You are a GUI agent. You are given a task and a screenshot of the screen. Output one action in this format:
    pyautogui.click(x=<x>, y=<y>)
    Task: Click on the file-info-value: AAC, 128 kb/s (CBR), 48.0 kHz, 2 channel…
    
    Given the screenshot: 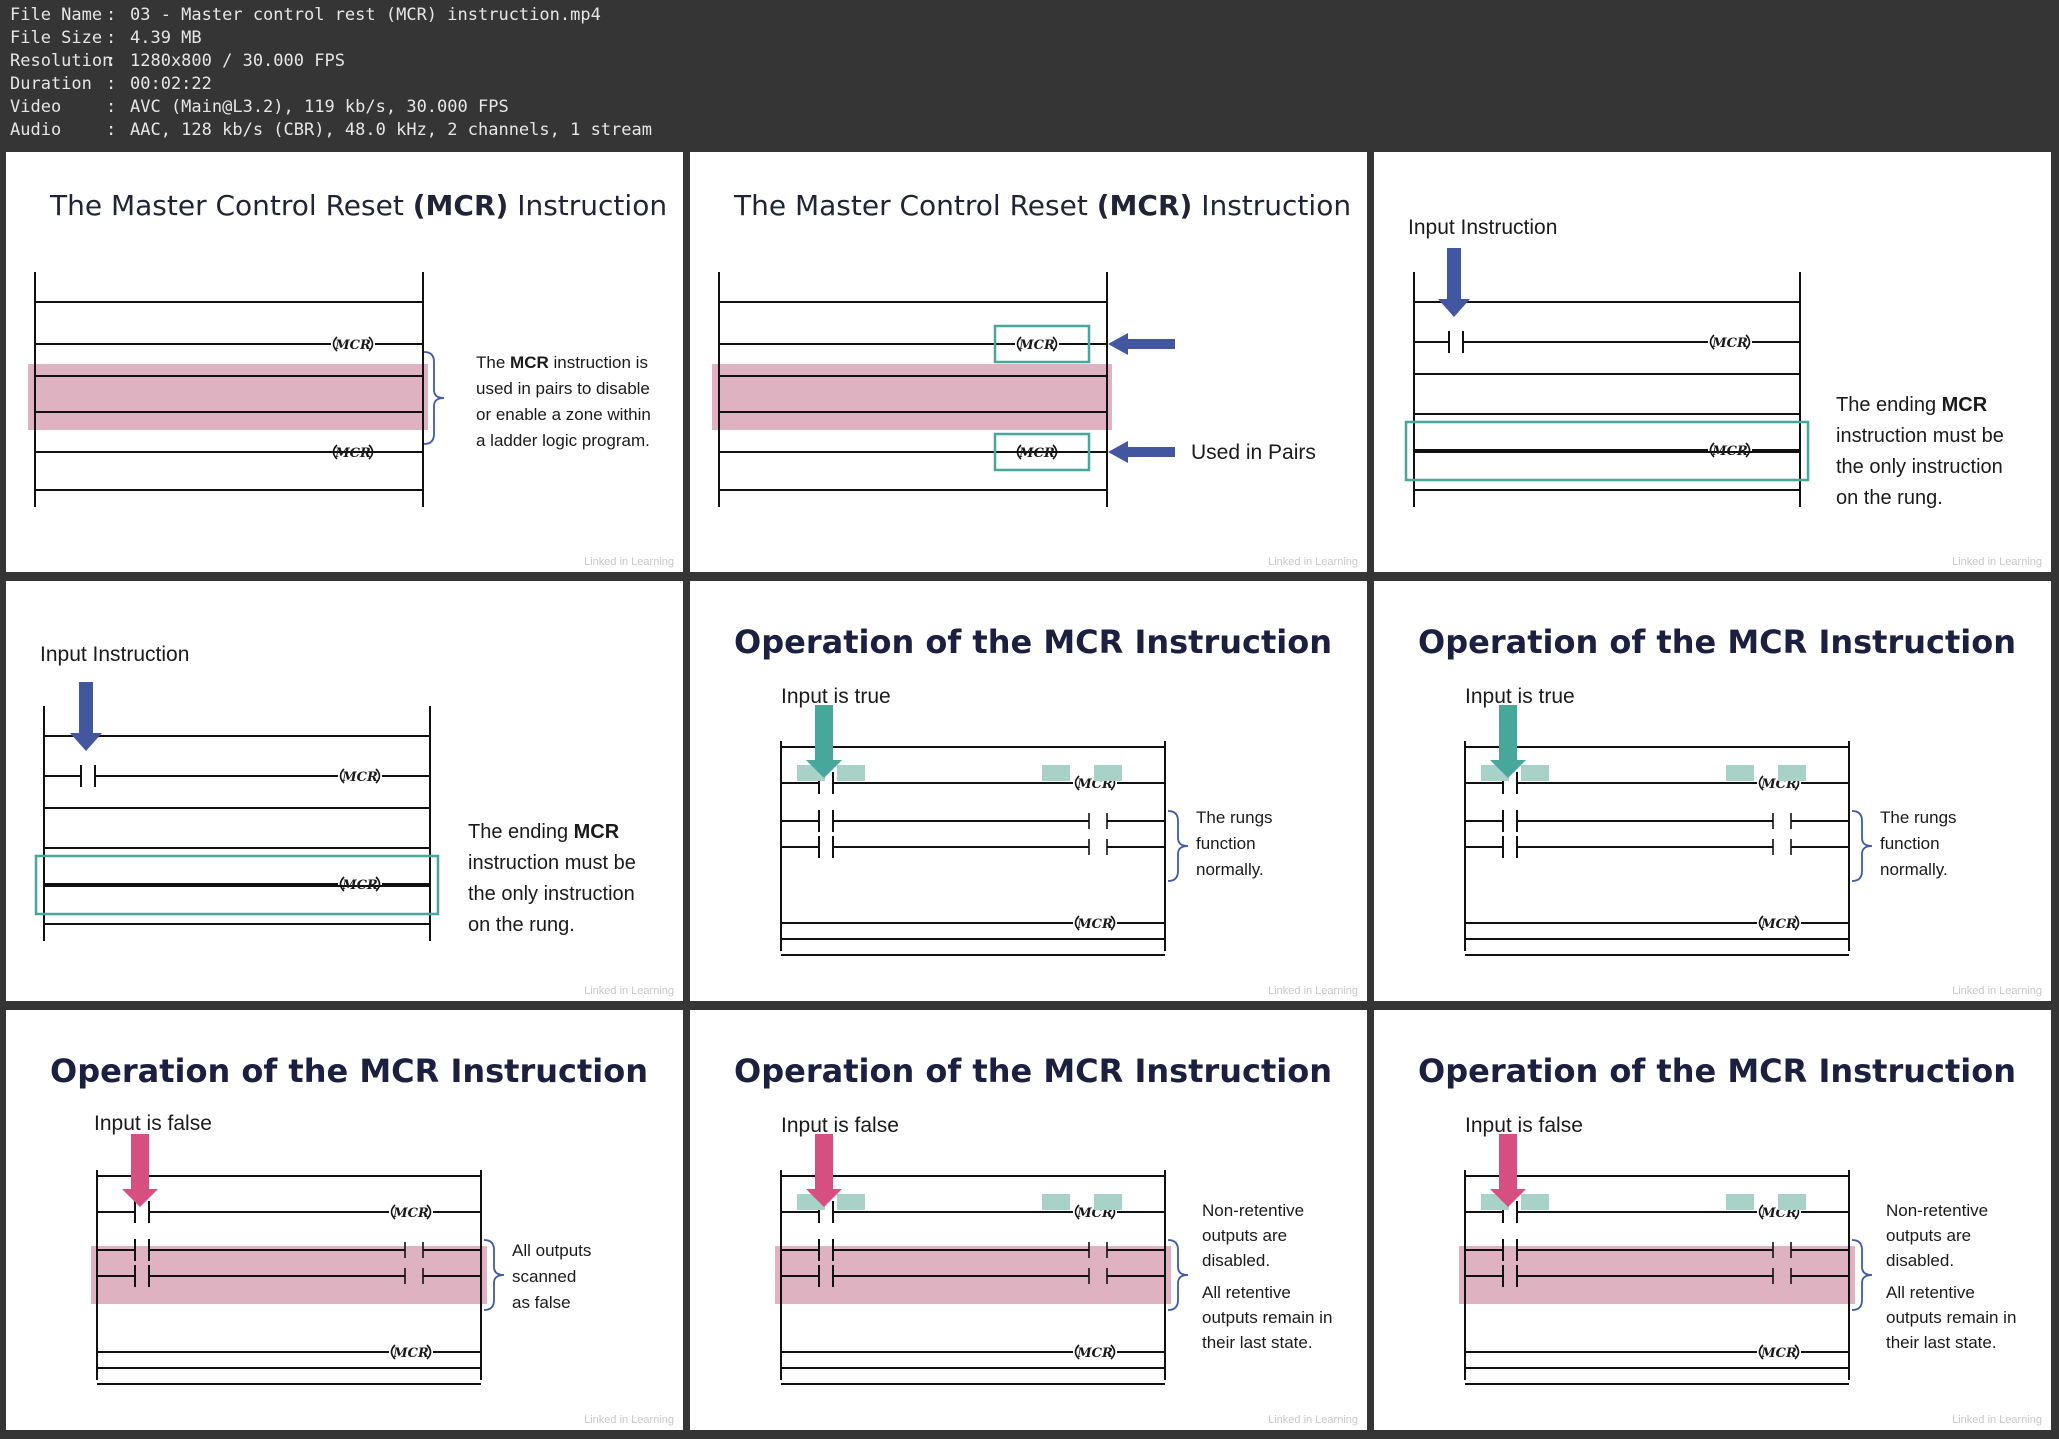 What is the action you would take?
    pyautogui.click(x=391, y=130)
    